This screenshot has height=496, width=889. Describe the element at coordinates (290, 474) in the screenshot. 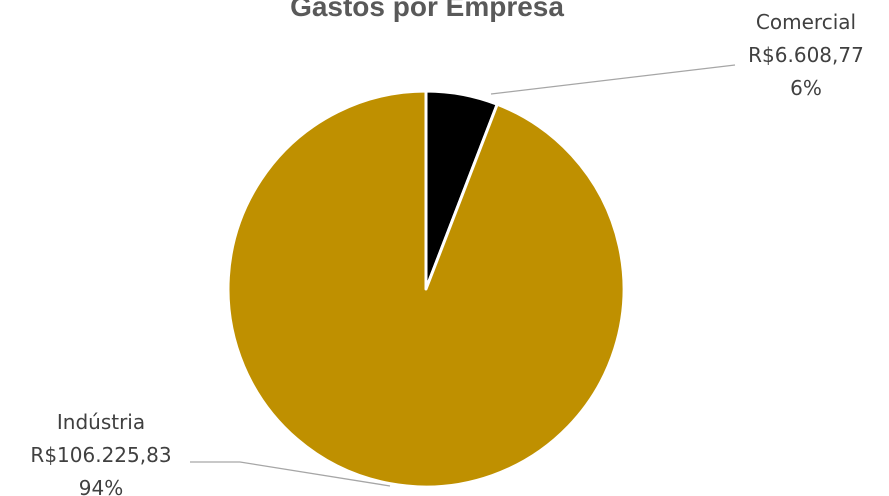

I see `leader-line-industria` at that location.